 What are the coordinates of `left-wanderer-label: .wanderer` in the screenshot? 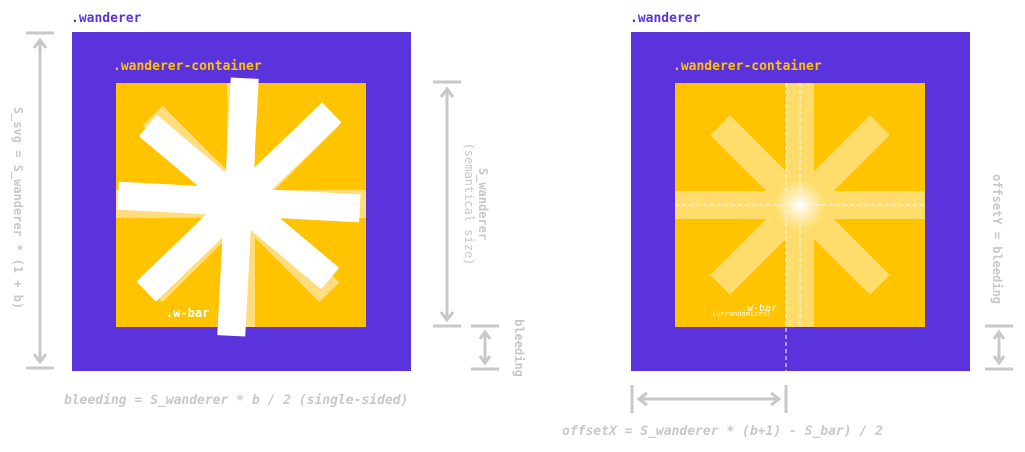 It's located at (106, 18).